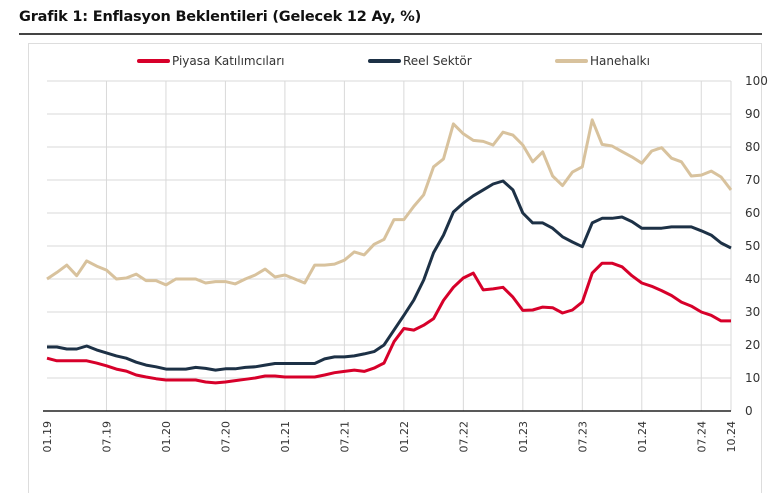 The height and width of the screenshot is (493, 780). Describe the element at coordinates (752, 180) in the screenshot. I see `y-tick-label: 70` at that location.